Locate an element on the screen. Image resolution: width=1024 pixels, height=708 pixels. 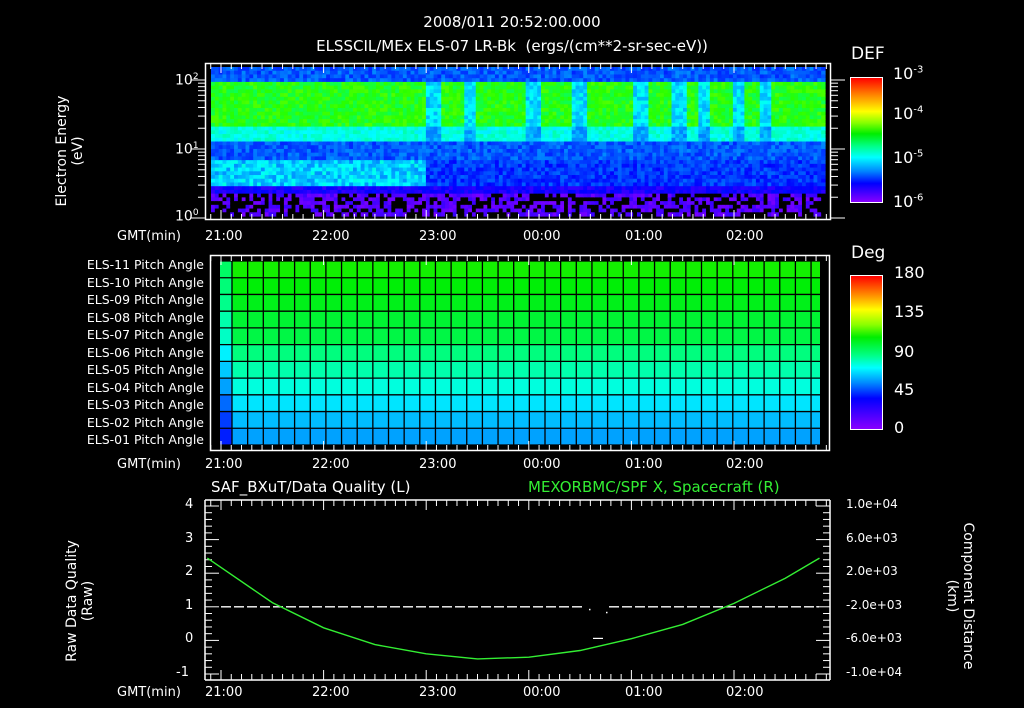
panel3-right-title: MEXORBMC/SPF X, Spacecraft (R) is located at coordinates (654, 487).